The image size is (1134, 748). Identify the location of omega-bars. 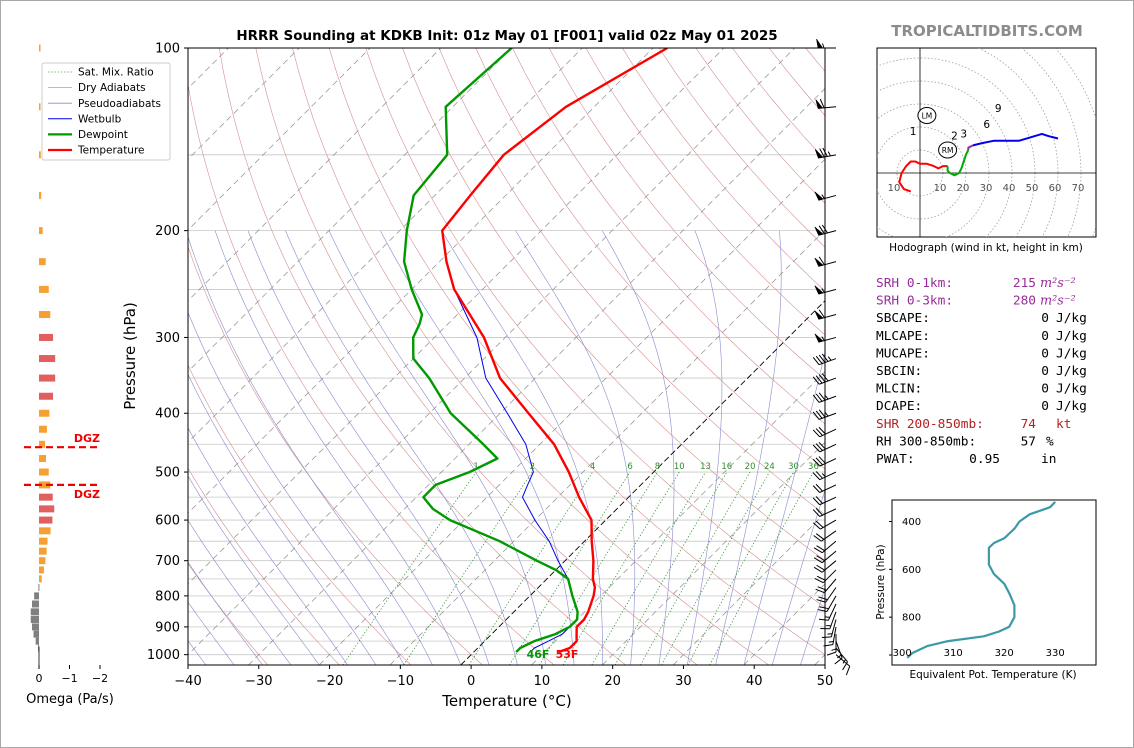
(43, 354).